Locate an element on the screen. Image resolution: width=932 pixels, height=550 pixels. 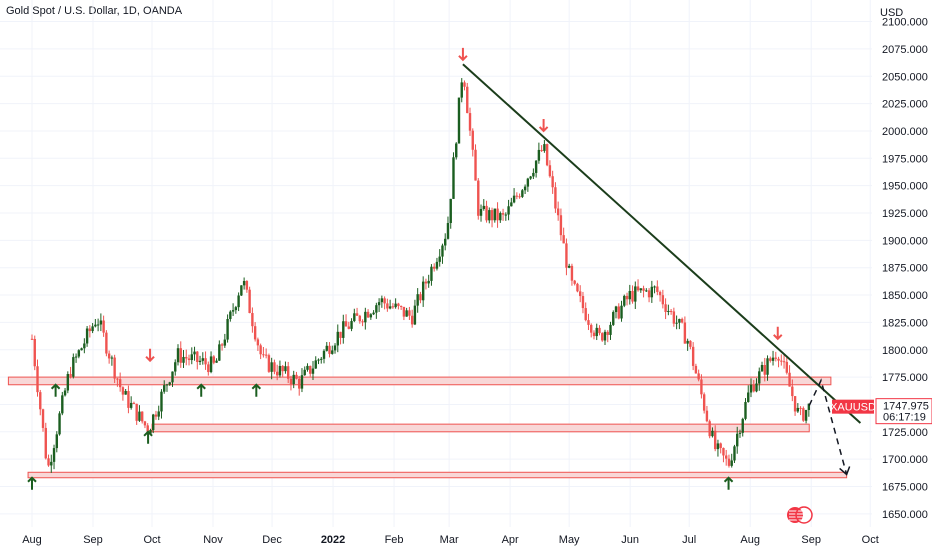
chart-title: Gold Spot / U.S. Dollar, 1D, OANDA is located at coordinates (94, 11).